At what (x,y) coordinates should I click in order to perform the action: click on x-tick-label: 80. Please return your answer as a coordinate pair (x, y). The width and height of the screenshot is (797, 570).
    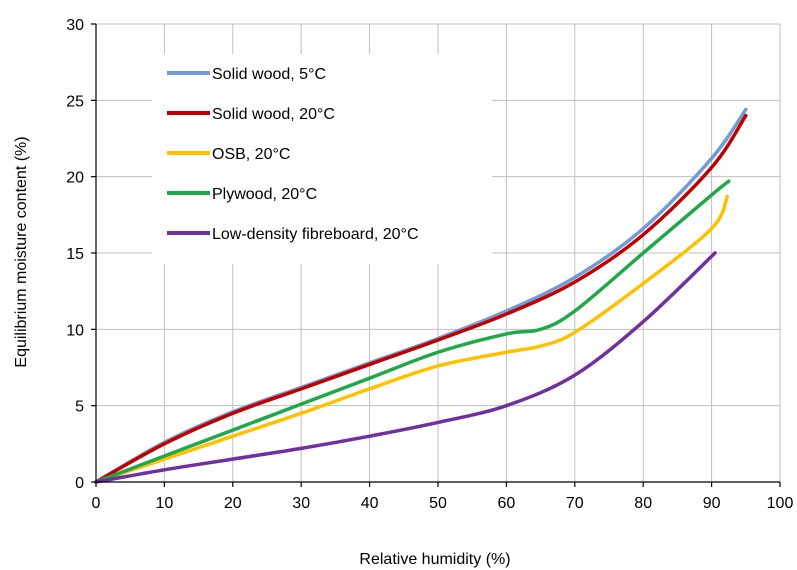
    Looking at the image, I should click on (643, 503).